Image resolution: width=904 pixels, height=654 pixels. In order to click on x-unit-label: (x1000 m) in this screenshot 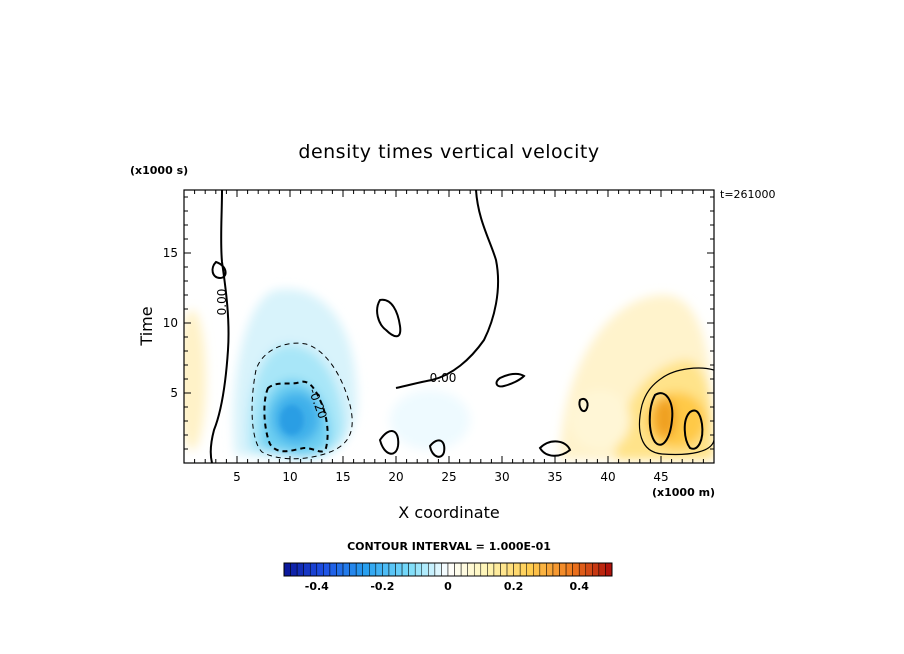, I will do `click(683, 492)`.